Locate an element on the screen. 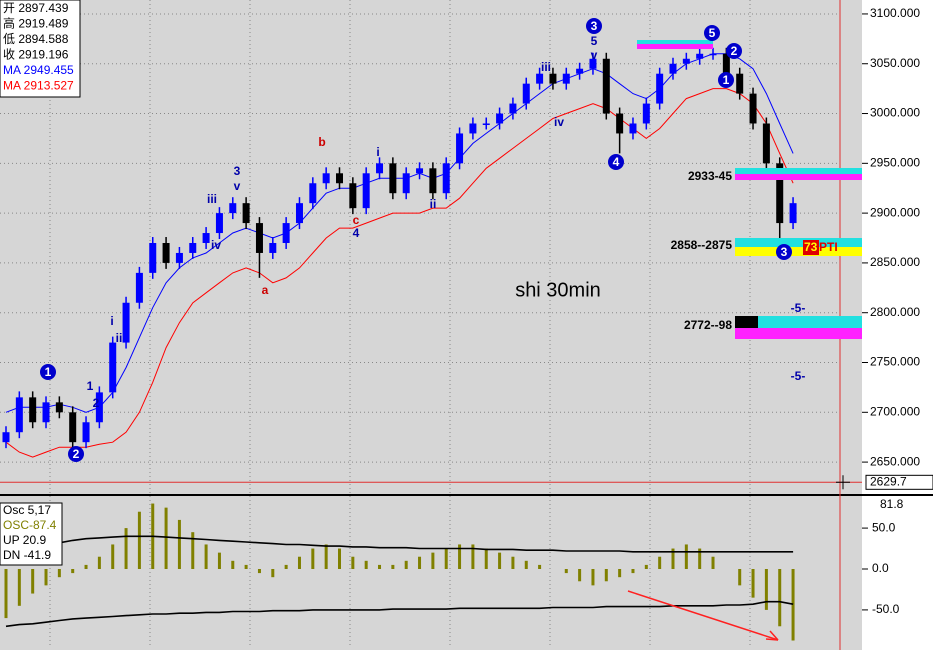 This screenshot has height=650, width=933. osc-band is located at coordinates (400, 544).